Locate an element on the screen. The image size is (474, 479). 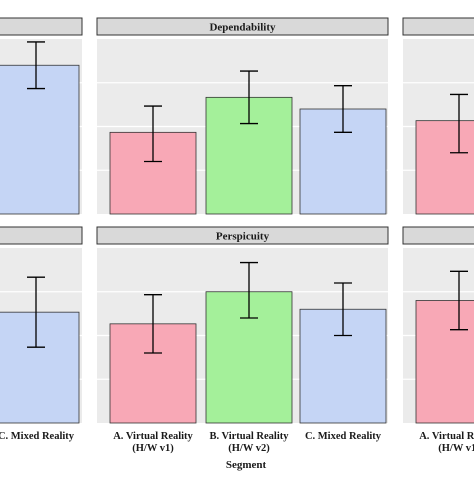
panel-strip-title: Dependability is located at coordinates (242, 28).